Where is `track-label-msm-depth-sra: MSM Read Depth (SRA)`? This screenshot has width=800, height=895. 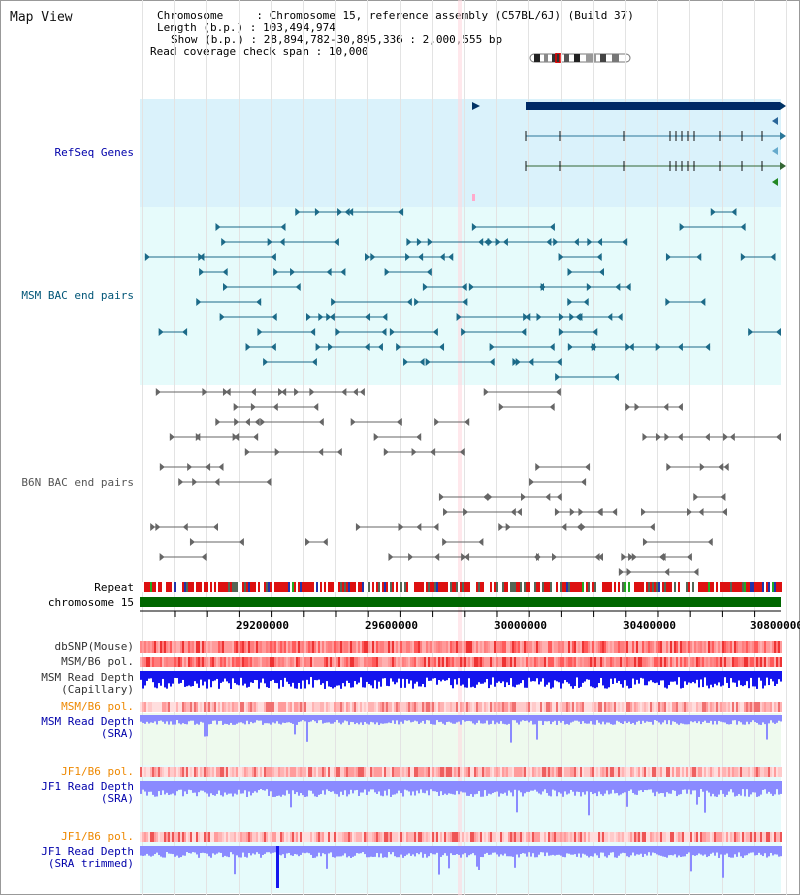
track-label-msm-depth-sra: MSM Read Depth (SRA) is located at coordinates (67, 728).